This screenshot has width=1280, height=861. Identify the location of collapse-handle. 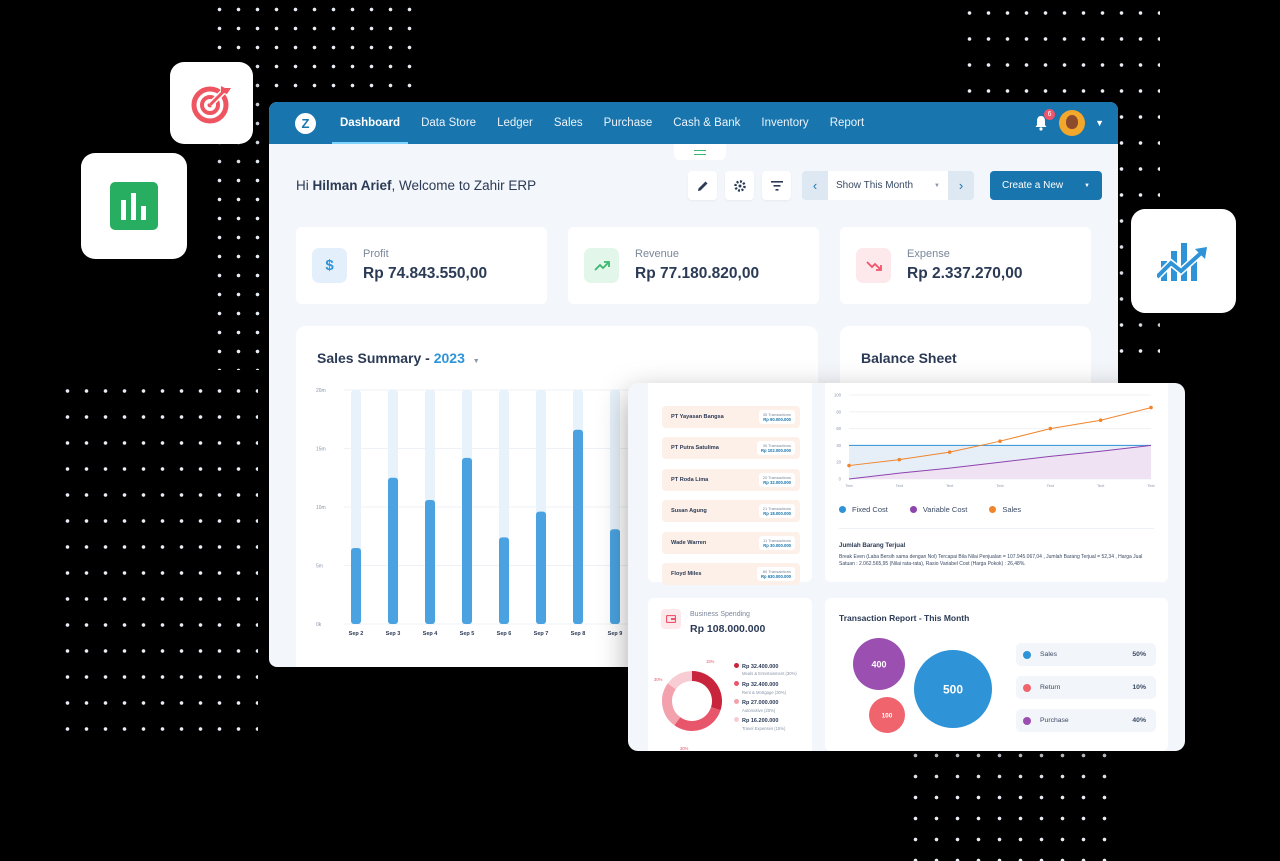
(700, 152).